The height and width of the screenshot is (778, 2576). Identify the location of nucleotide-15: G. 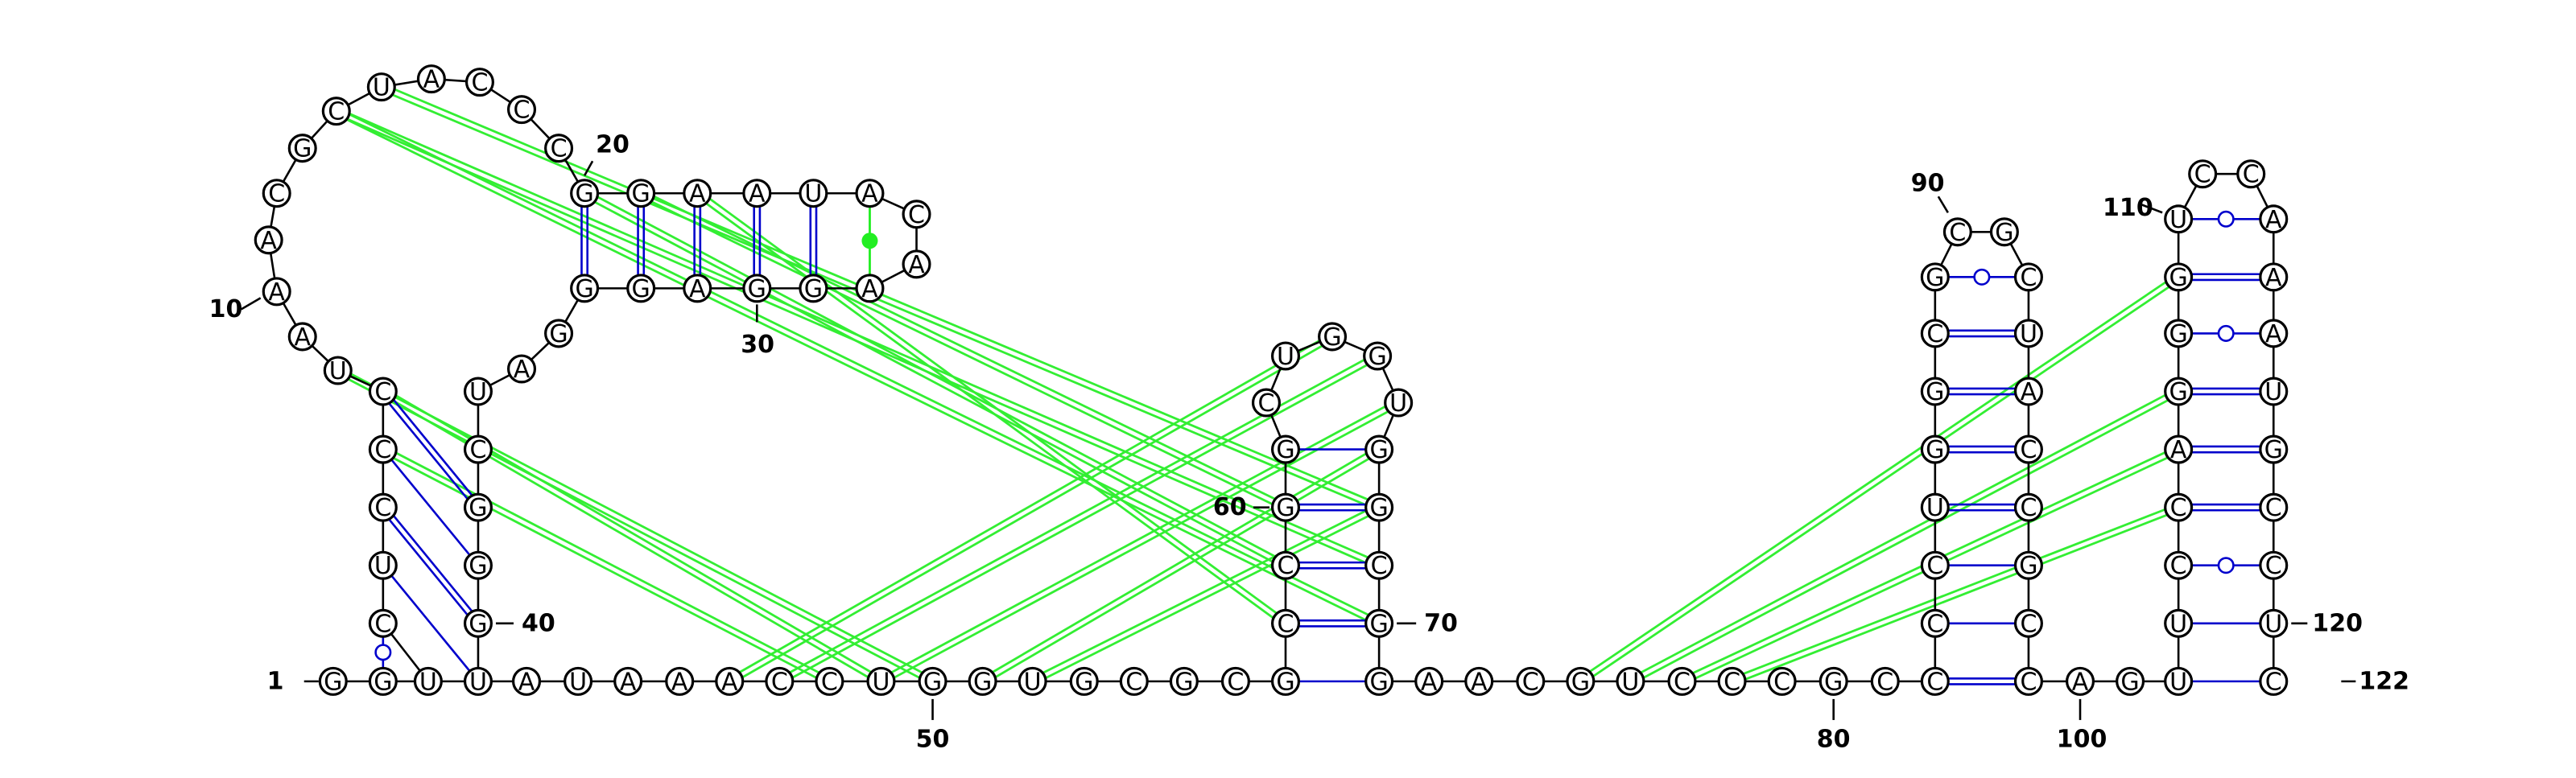
(813, 288).